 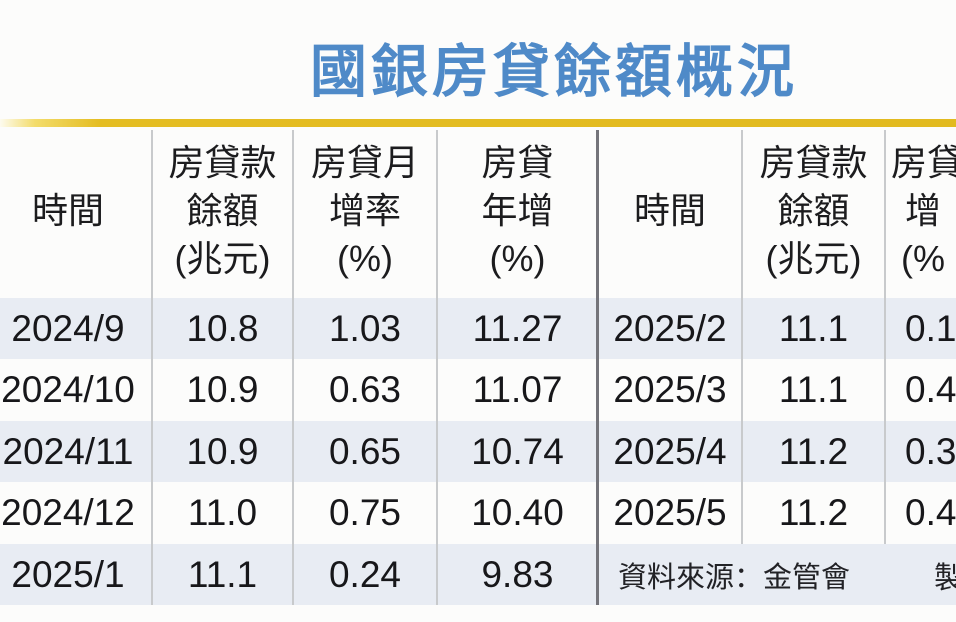 I want to click on cell-year-growth: 10.74, so click(x=517, y=451).